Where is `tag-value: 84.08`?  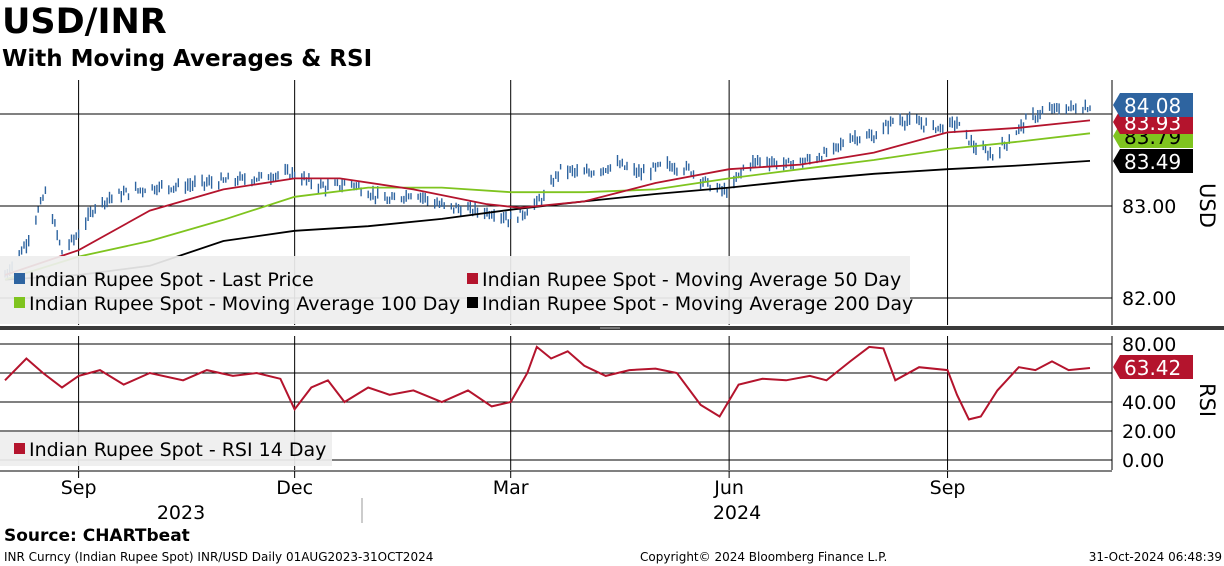
tag-value: 84.08 is located at coordinates (1152, 106).